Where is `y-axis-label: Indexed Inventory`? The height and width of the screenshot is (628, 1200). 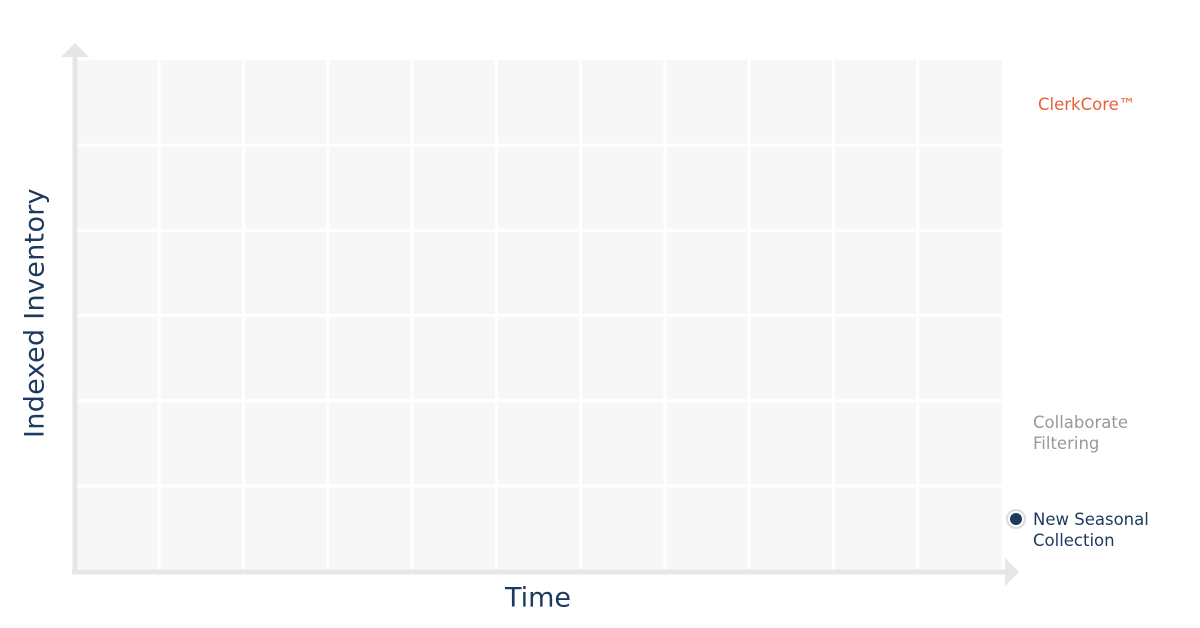
y-axis-label: Indexed Inventory is located at coordinates (35, 313).